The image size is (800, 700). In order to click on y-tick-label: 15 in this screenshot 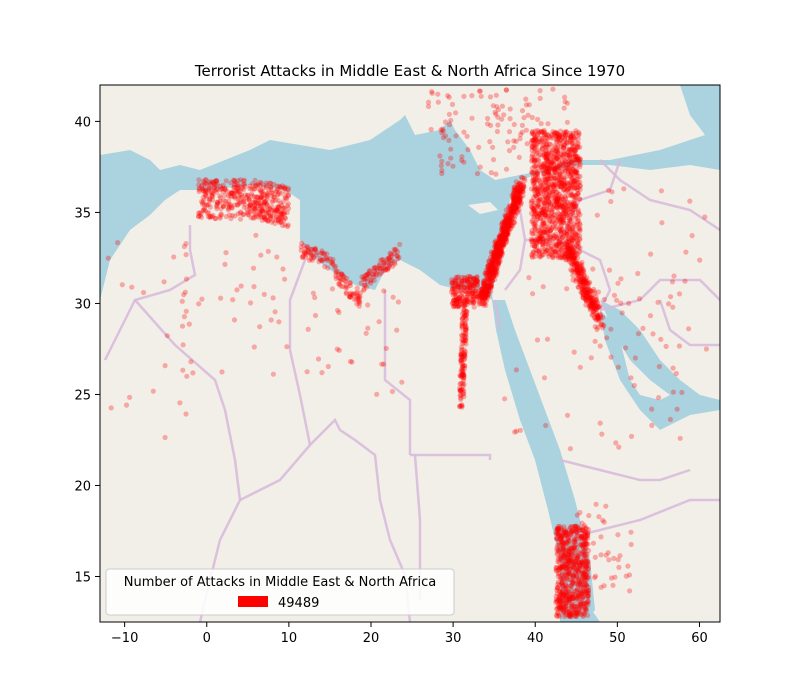, I will do `click(82, 577)`.